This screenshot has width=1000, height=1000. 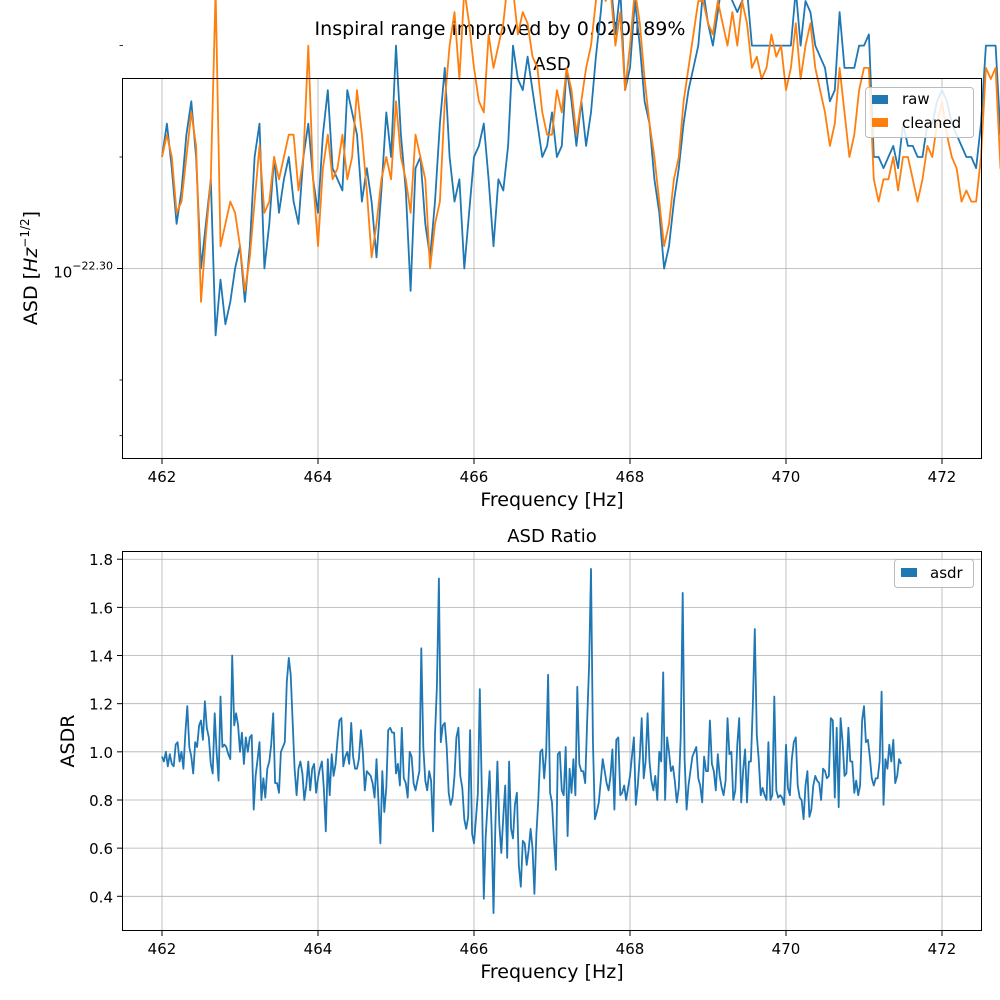 What do you see at coordinates (880, 122) in the screenshot?
I see `asd-legend-swatch-cleaned` at bounding box center [880, 122].